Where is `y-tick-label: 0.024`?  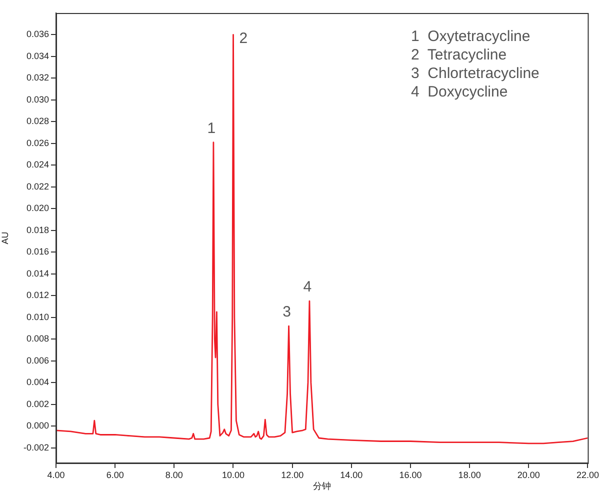 y-tick-label: 0.024 is located at coordinates (37, 165).